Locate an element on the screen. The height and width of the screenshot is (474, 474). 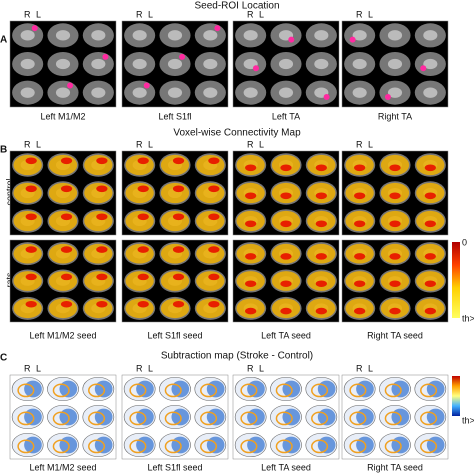
colorbar-label: th>0.2 is located at coordinates (468, 318).